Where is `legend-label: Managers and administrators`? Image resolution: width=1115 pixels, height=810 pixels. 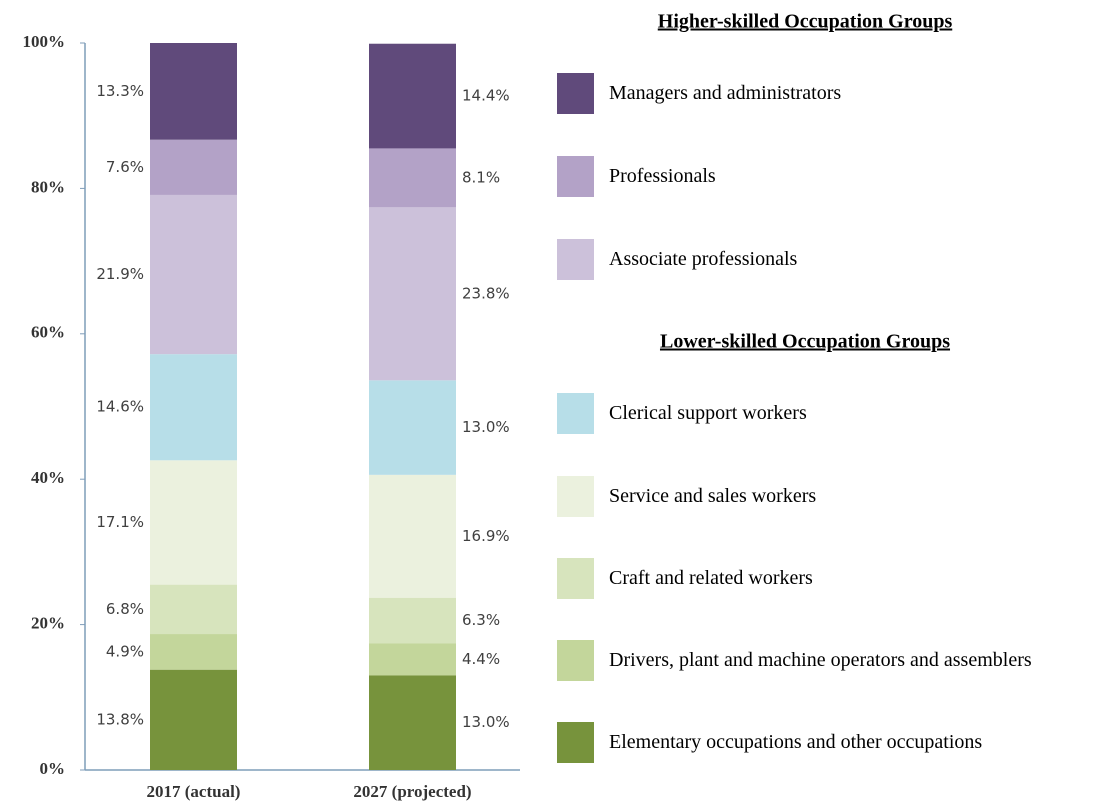
legend-label: Managers and administrators is located at coordinates (725, 93).